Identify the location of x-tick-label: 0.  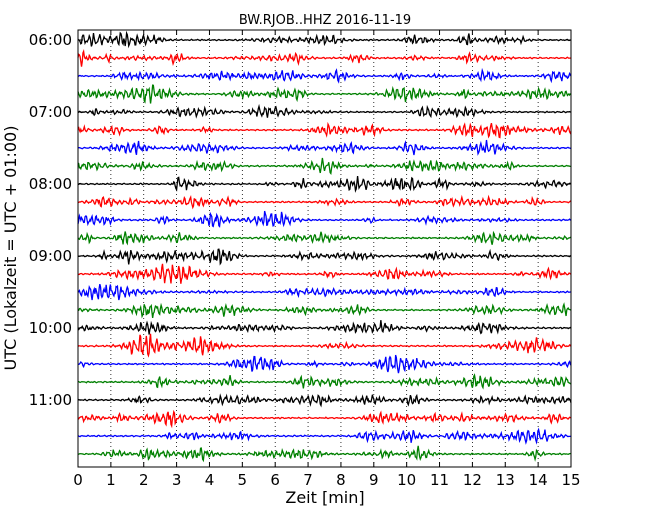
(78, 480).